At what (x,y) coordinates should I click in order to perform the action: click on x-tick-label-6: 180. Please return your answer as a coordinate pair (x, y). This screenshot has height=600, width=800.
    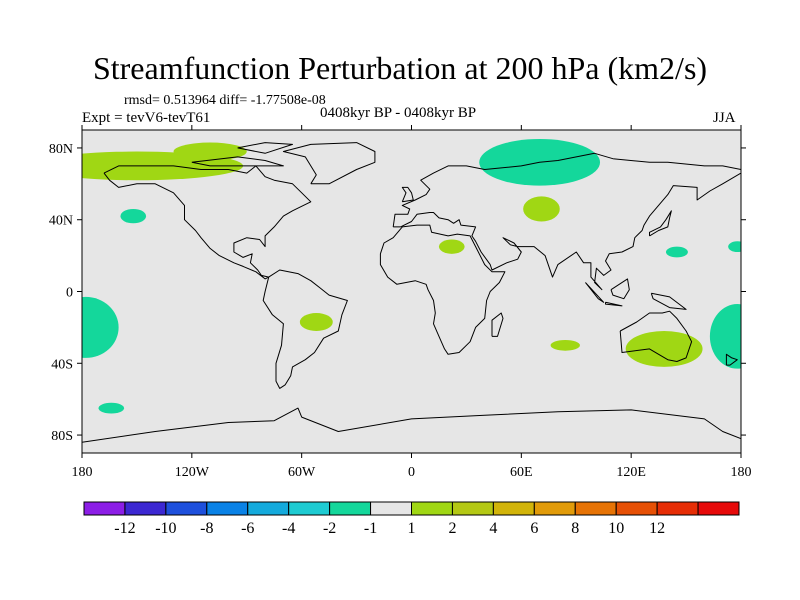
    Looking at the image, I should click on (741, 472).